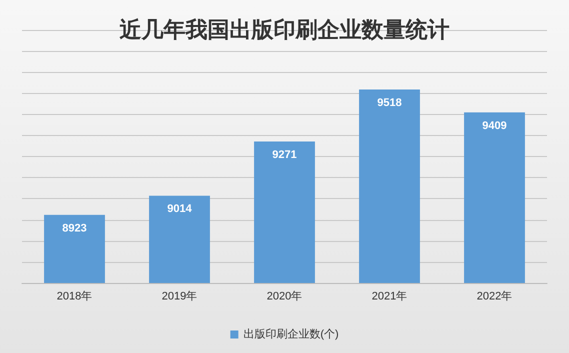 The image size is (569, 353). What do you see at coordinates (291, 334) in the screenshot?
I see `legend-label: 出版印刷企业数(个)` at bounding box center [291, 334].